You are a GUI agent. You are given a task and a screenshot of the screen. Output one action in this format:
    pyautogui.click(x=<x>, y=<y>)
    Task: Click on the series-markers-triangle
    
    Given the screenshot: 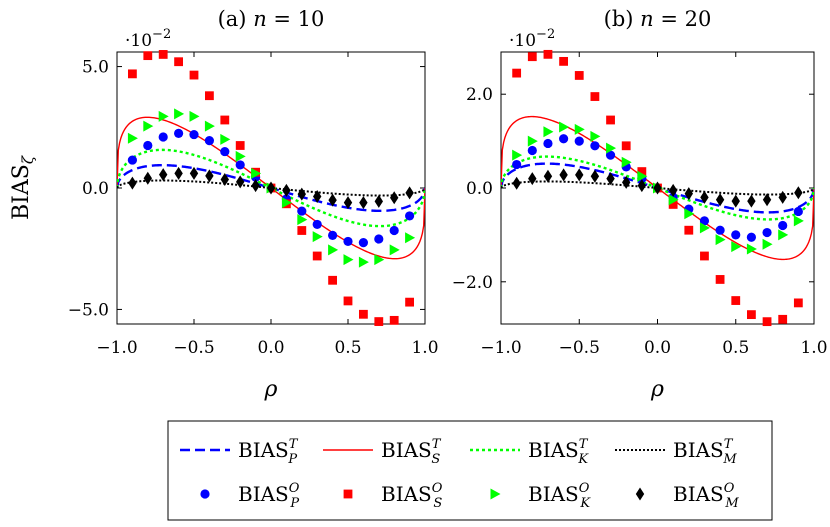 What is the action you would take?
    pyautogui.click(x=658, y=188)
    